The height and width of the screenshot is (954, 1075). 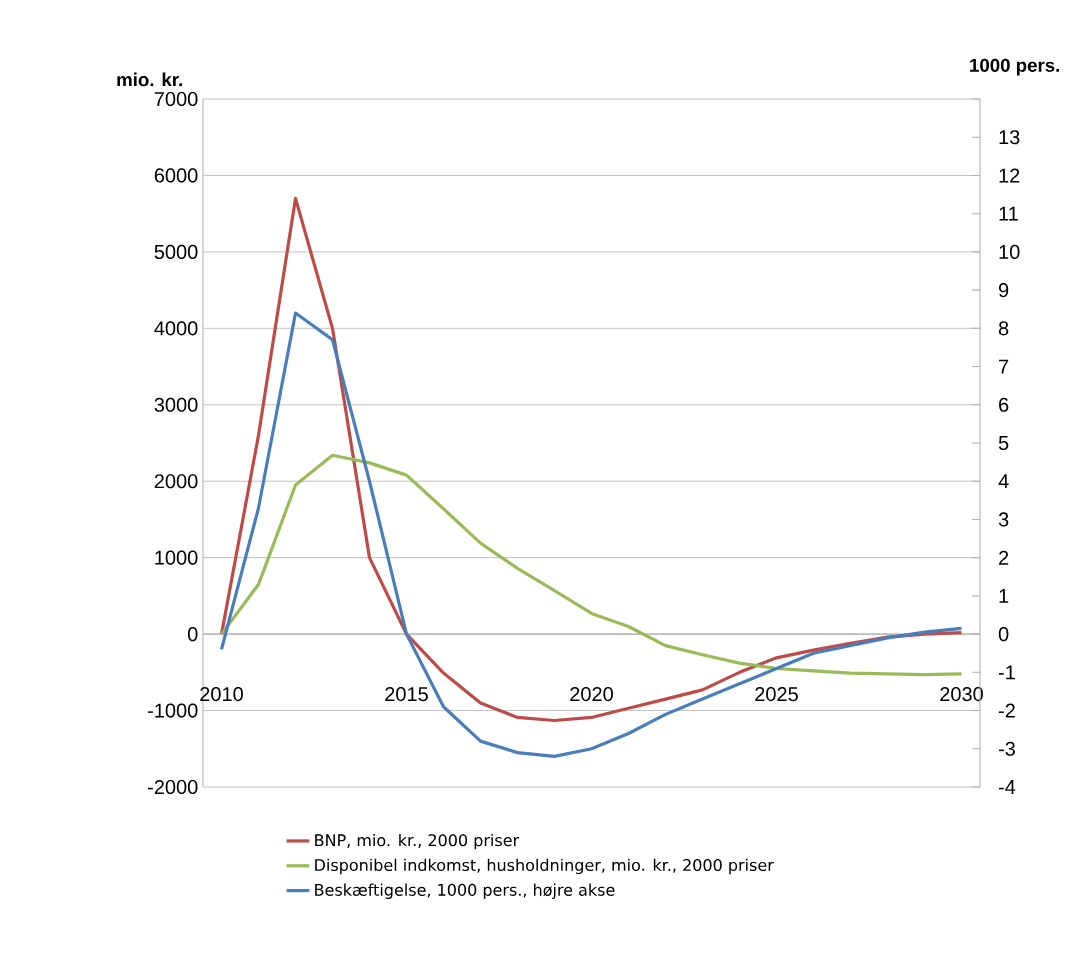 What do you see at coordinates (1006, 748) in the screenshot?
I see `y2-tick-label: -3` at bounding box center [1006, 748].